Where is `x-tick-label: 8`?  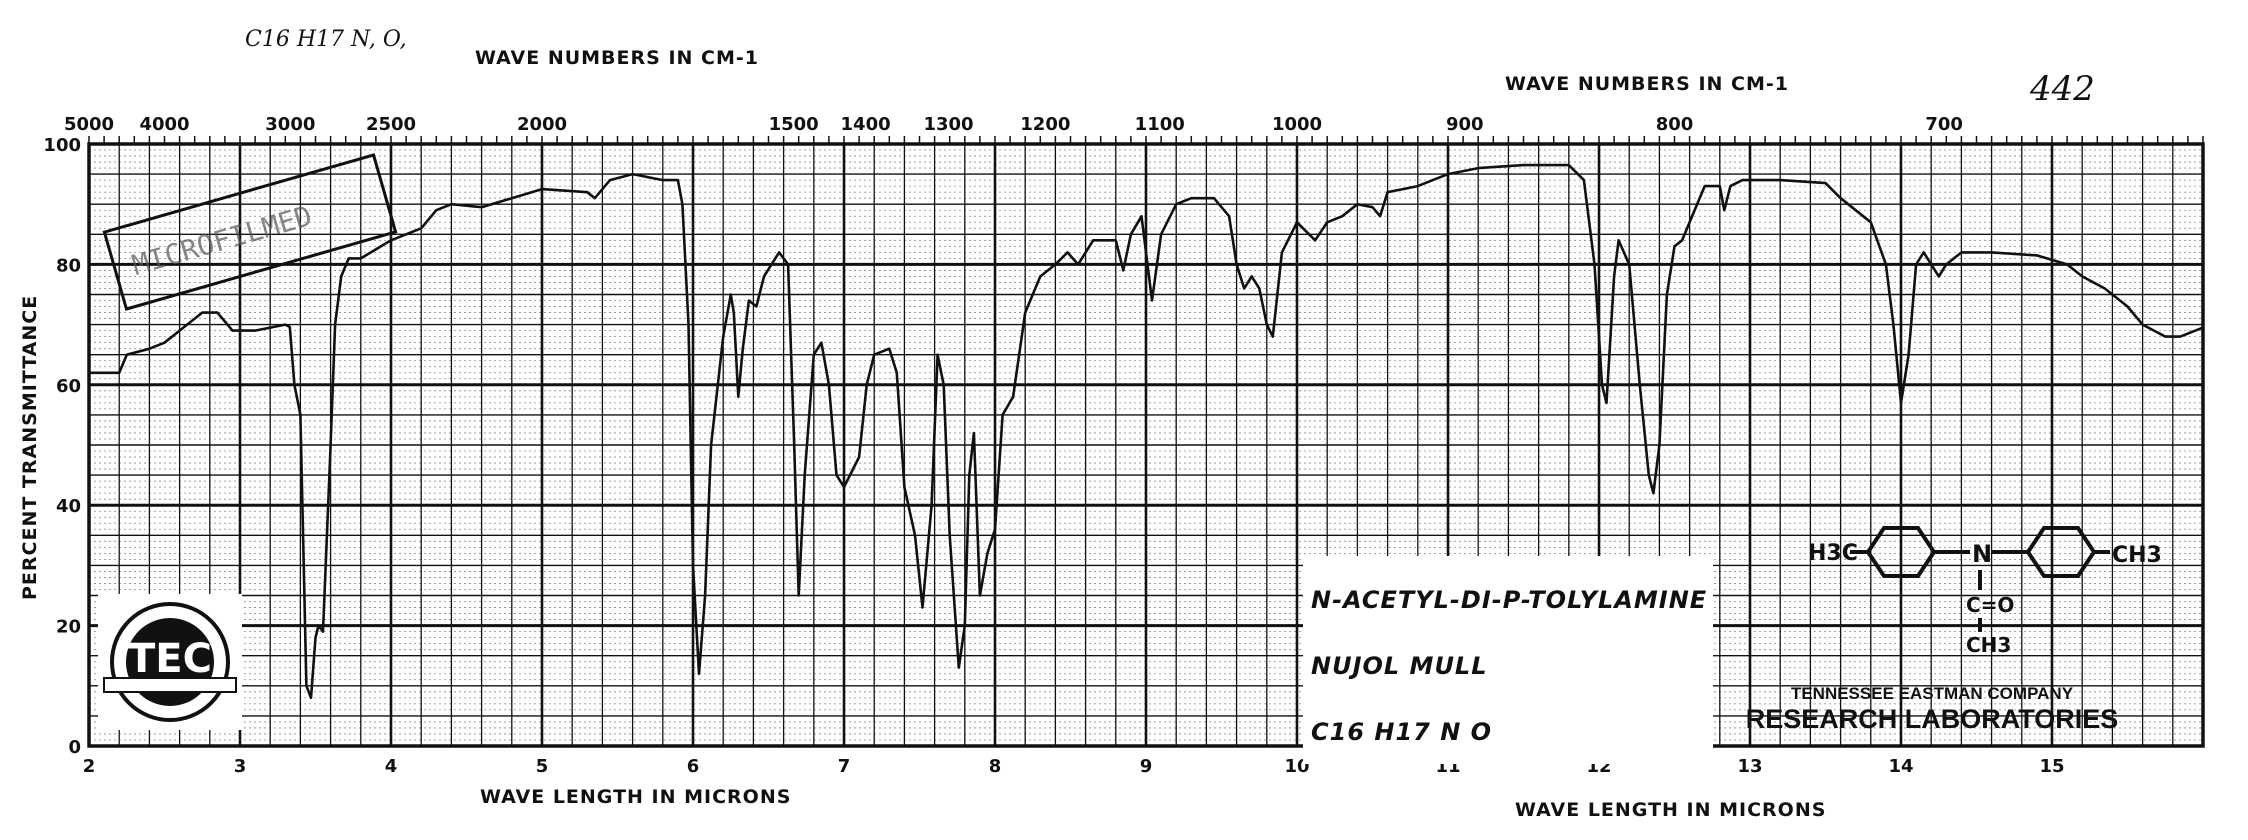
x-tick-label: 8 is located at coordinates (995, 766).